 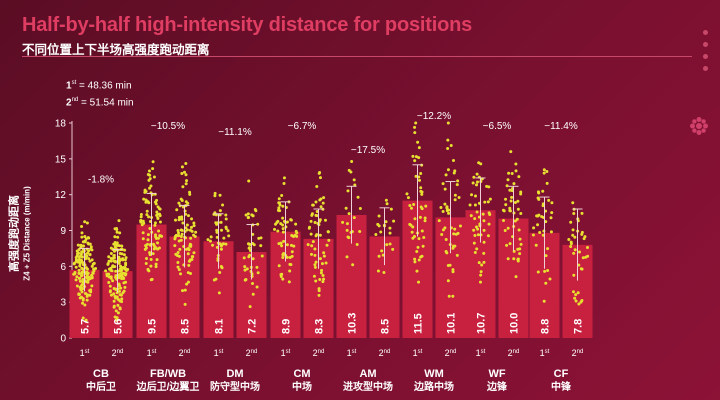 What do you see at coordinates (452, 323) in the screenshot?
I see `bar-value-label: 10.1` at bounding box center [452, 323].